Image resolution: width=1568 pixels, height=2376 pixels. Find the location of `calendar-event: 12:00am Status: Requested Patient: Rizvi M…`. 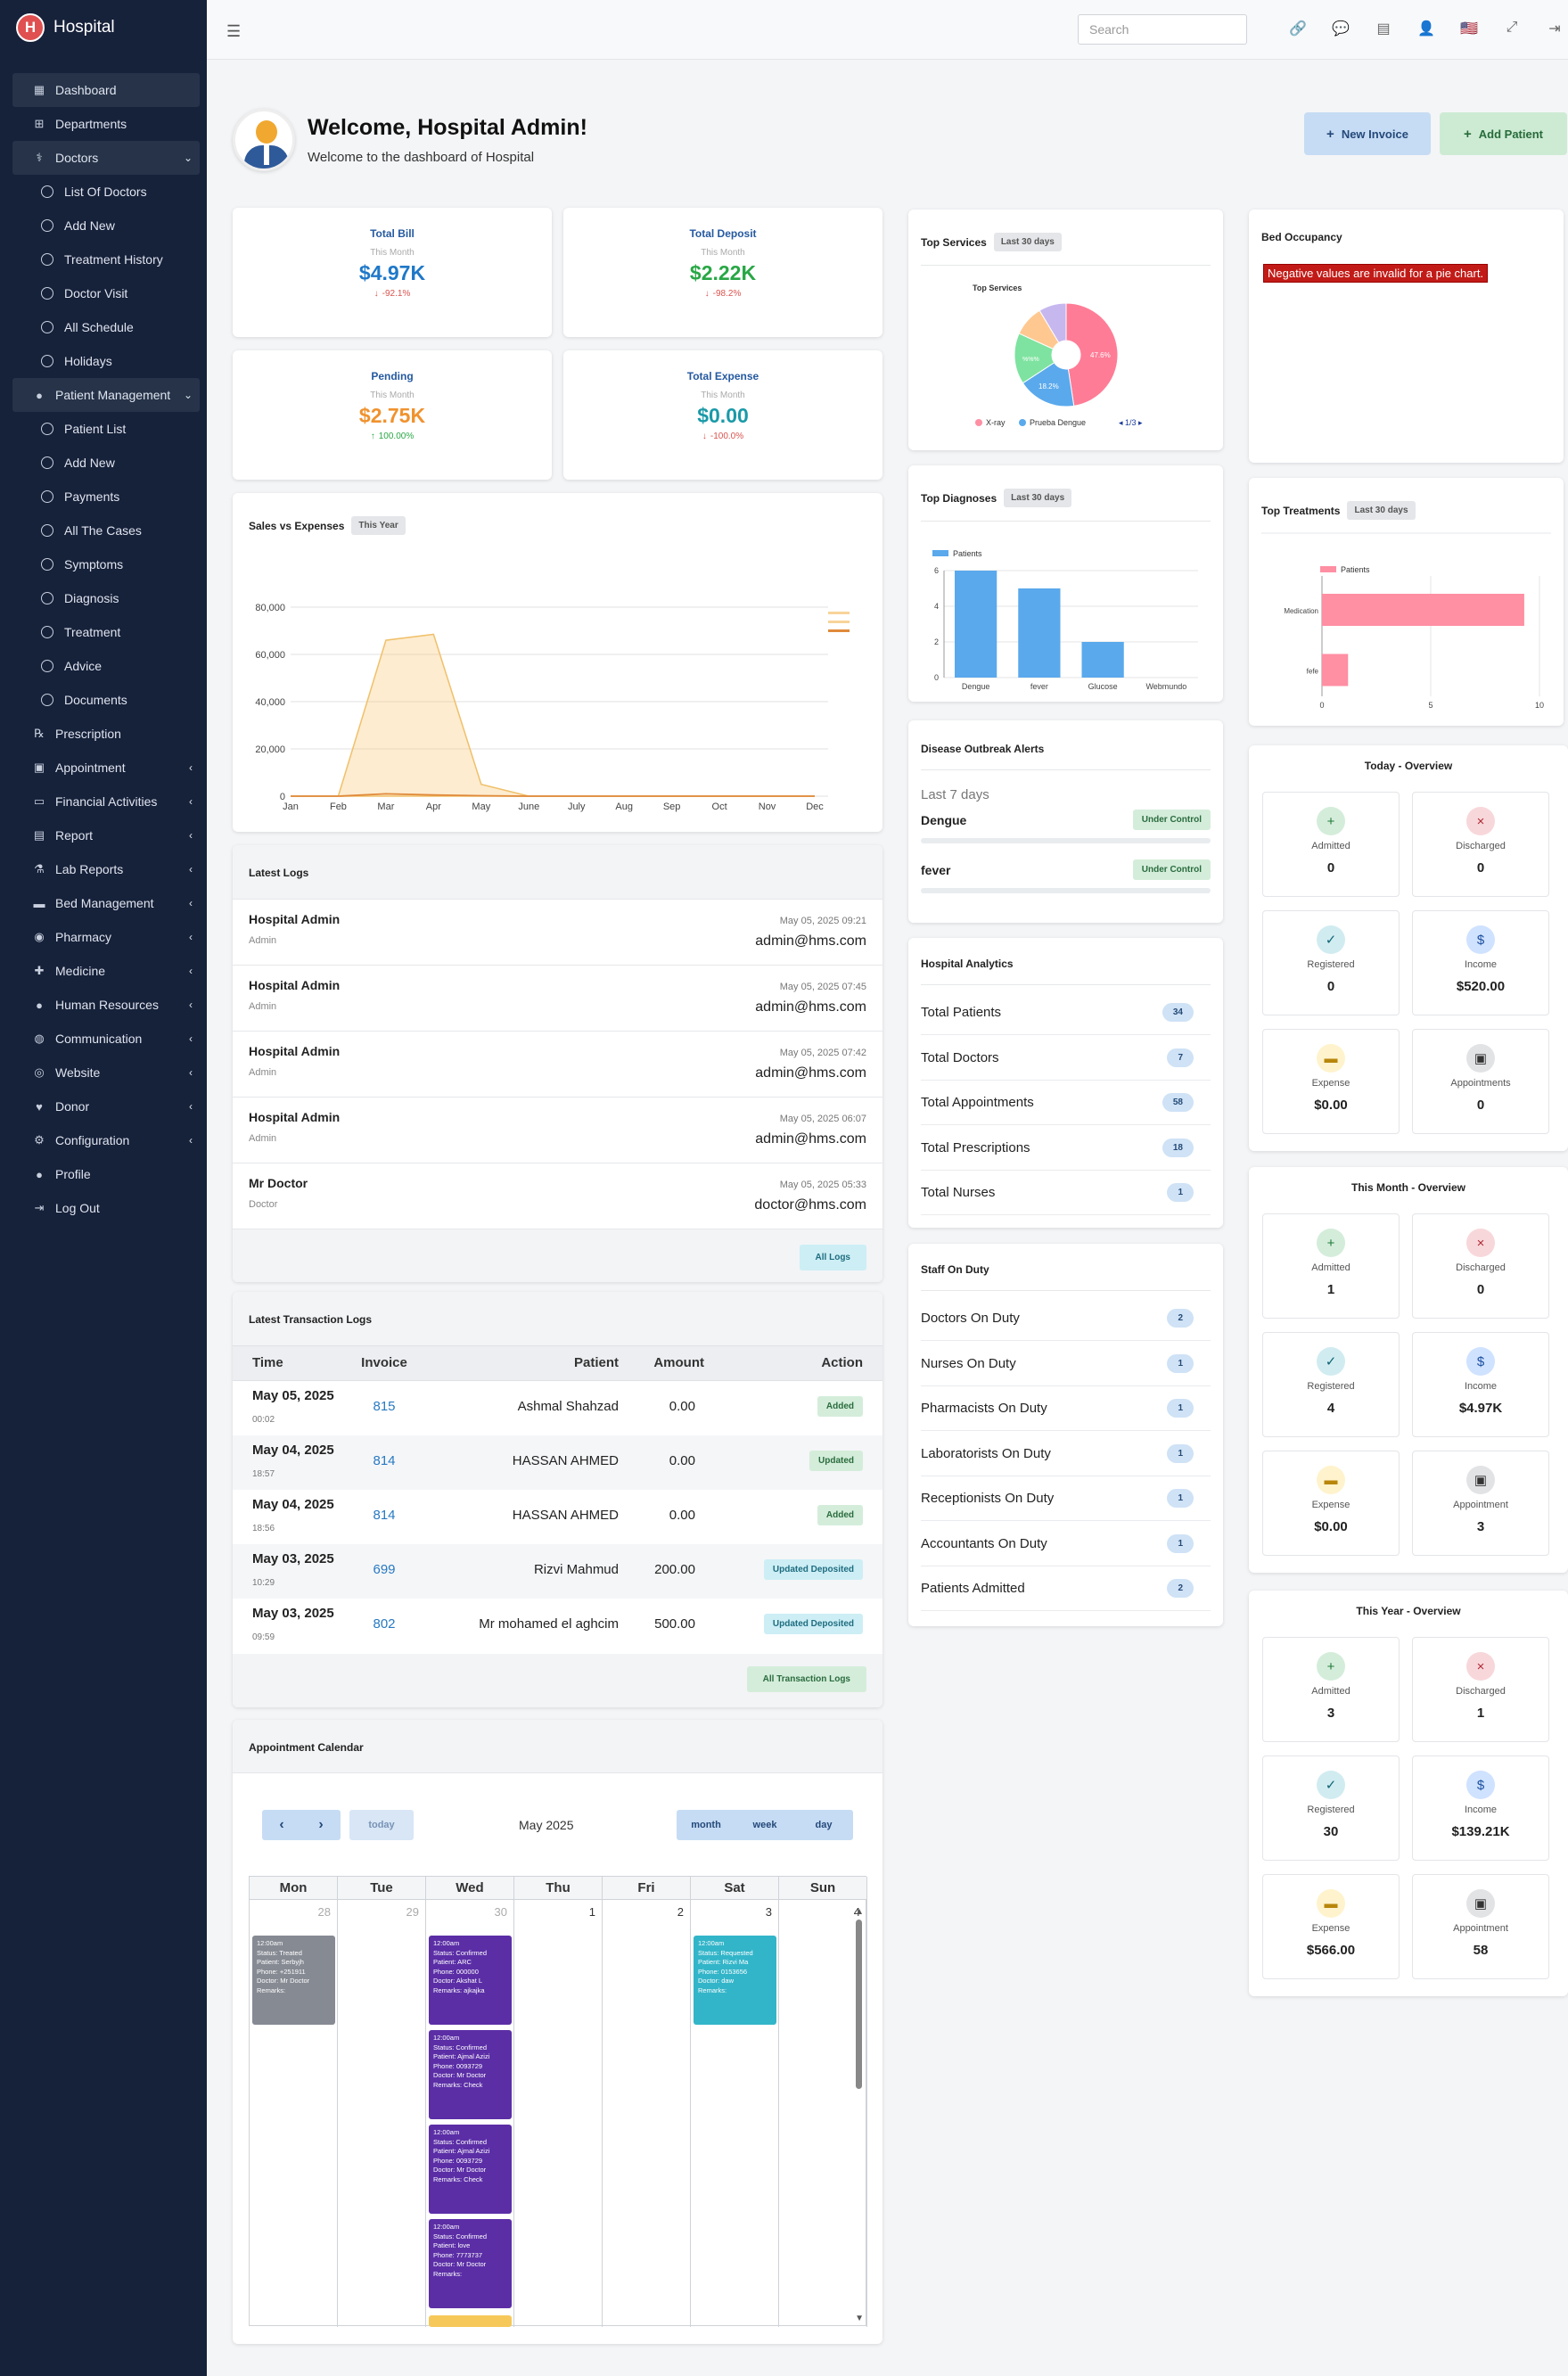

calendar-event: 12:00am Status: Requested Patient: Rizvi M… is located at coordinates (735, 1980).